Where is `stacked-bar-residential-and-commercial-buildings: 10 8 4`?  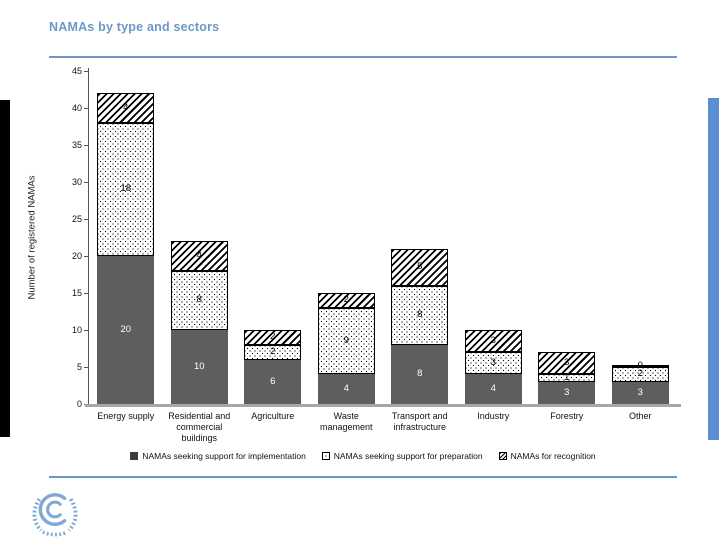
stacked-bar-residential-and-commercial-buildings: 10 8 4 is located at coordinates (199, 322).